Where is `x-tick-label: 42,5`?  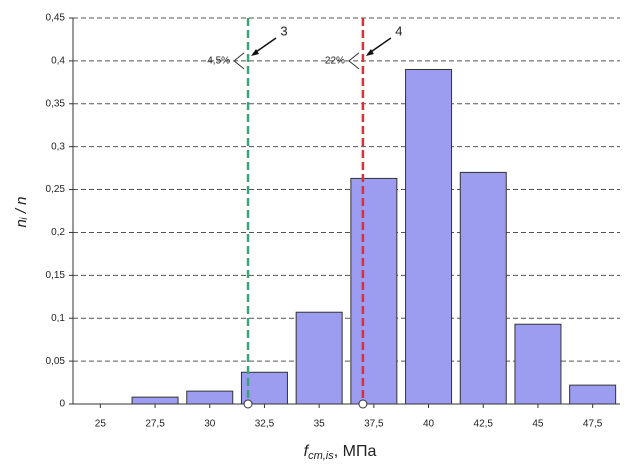
x-tick-label: 42,5 is located at coordinates (484, 424).